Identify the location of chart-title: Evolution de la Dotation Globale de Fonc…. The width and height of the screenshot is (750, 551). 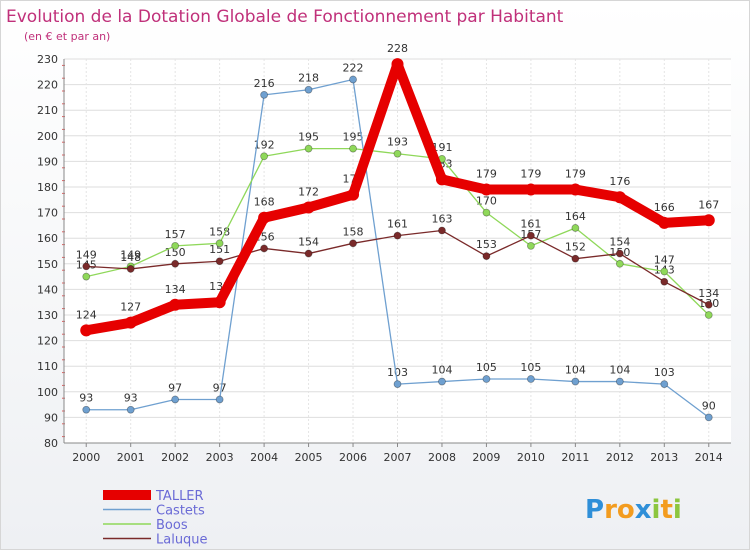
(285, 17).